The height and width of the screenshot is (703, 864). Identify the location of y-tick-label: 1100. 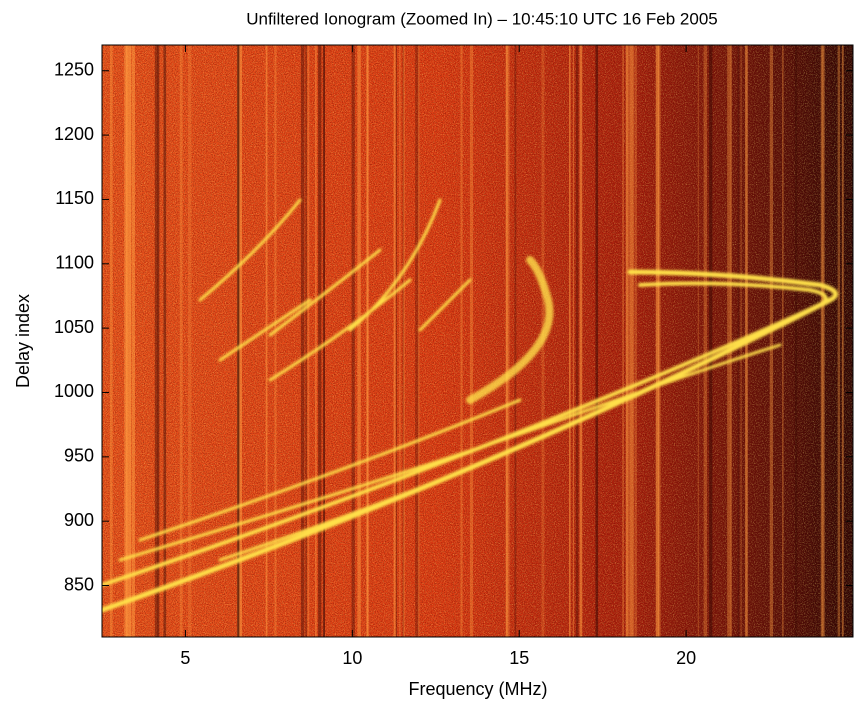
(74, 263).